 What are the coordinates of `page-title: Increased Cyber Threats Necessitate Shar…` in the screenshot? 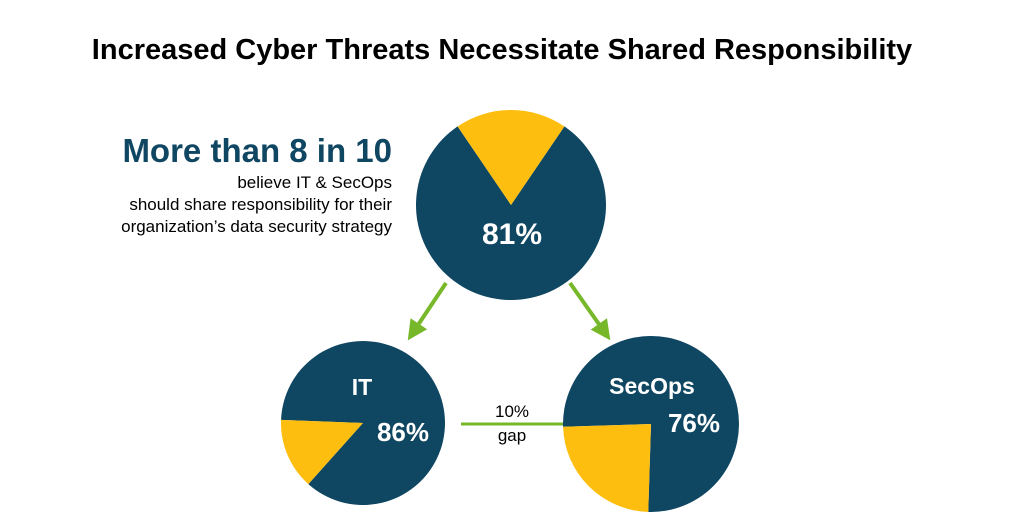 It's located at (502, 50).